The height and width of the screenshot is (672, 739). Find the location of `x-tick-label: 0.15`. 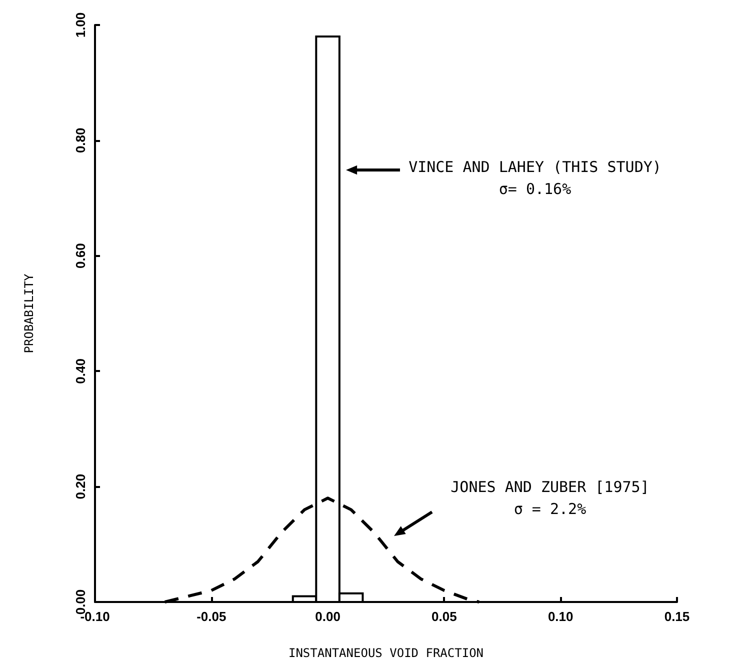

x-tick-label: 0.15 is located at coordinates (677, 616).